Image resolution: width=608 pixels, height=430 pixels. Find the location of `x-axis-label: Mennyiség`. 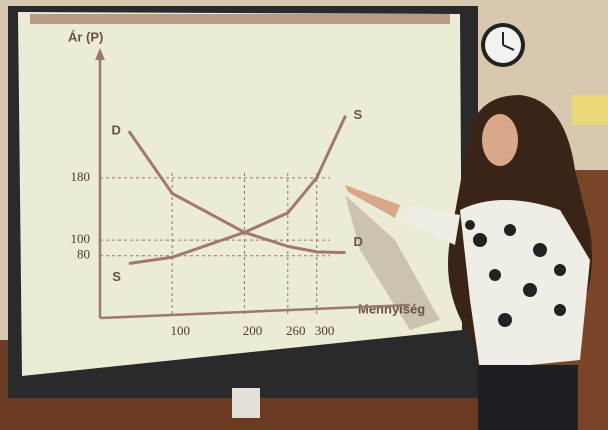

x-axis-label: Mennyiség is located at coordinates (391, 308).